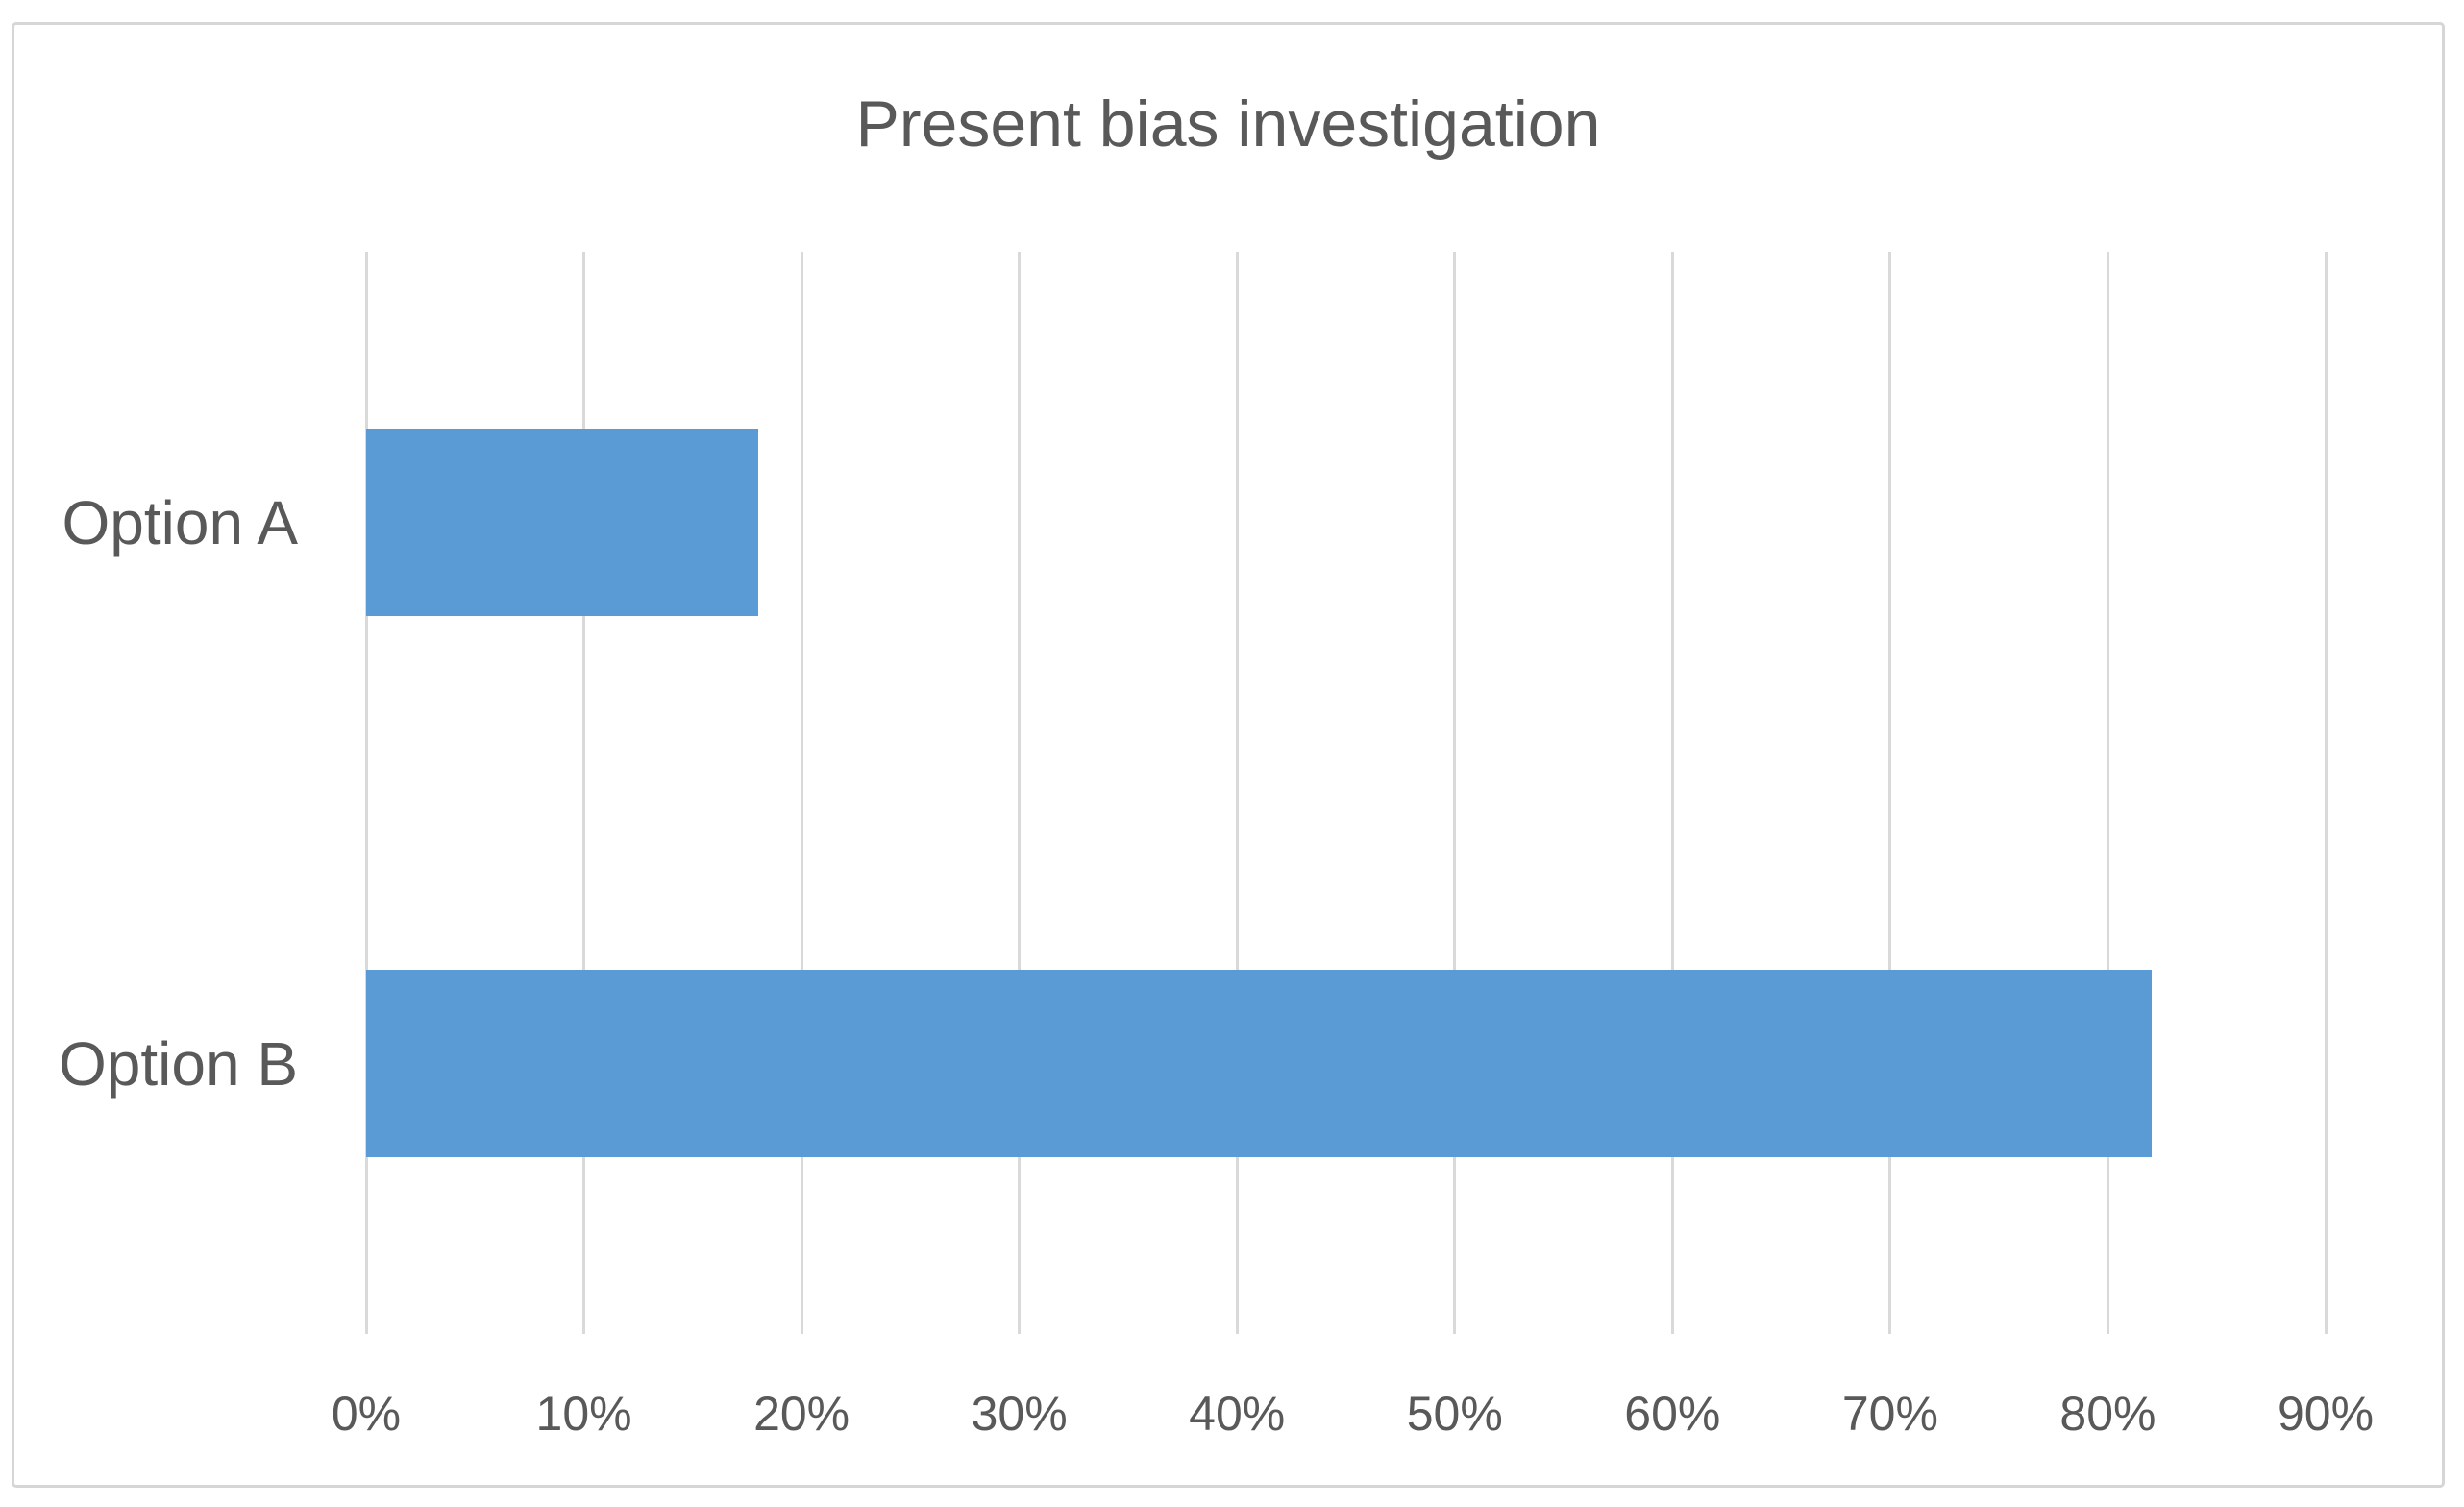 This screenshot has height=1507, width=2464. I want to click on x-axis-tick-label: 20%, so click(801, 1414).